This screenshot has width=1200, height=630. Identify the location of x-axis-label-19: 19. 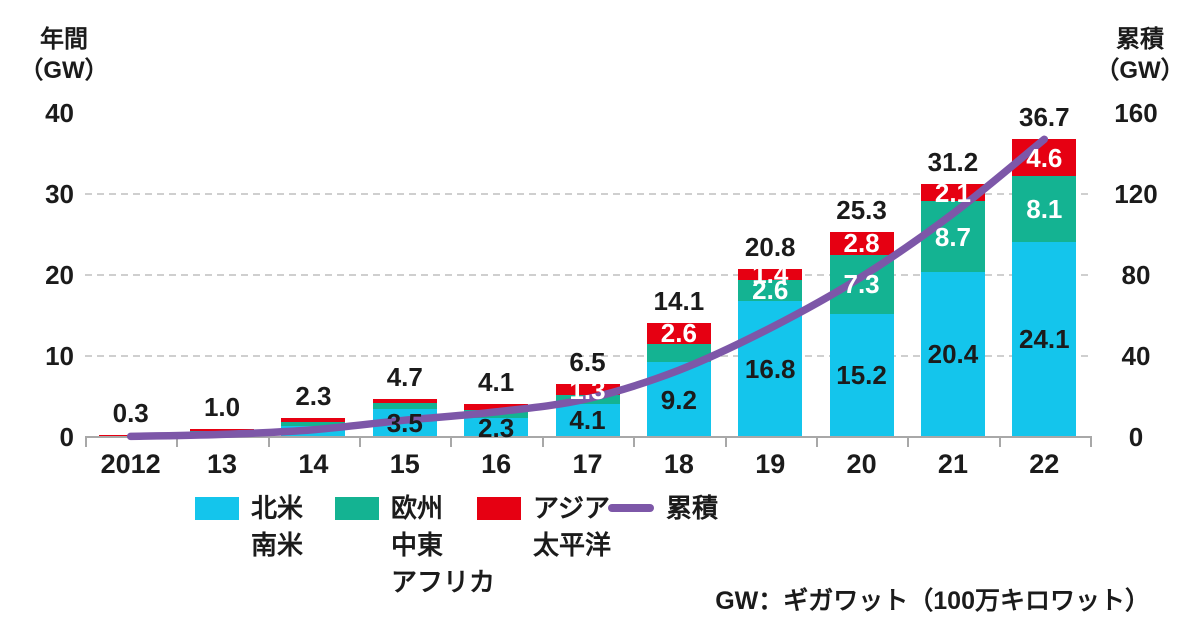
(770, 464).